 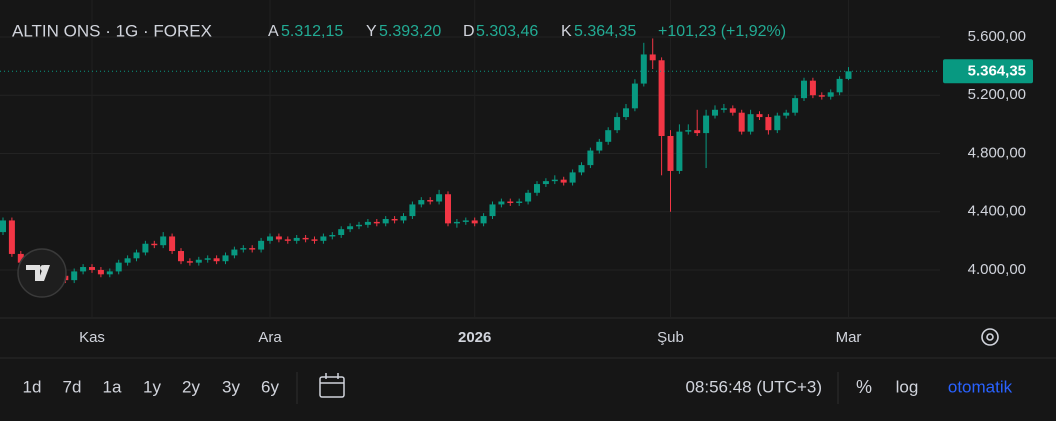 I want to click on range-button: 6y, so click(x=270, y=386).